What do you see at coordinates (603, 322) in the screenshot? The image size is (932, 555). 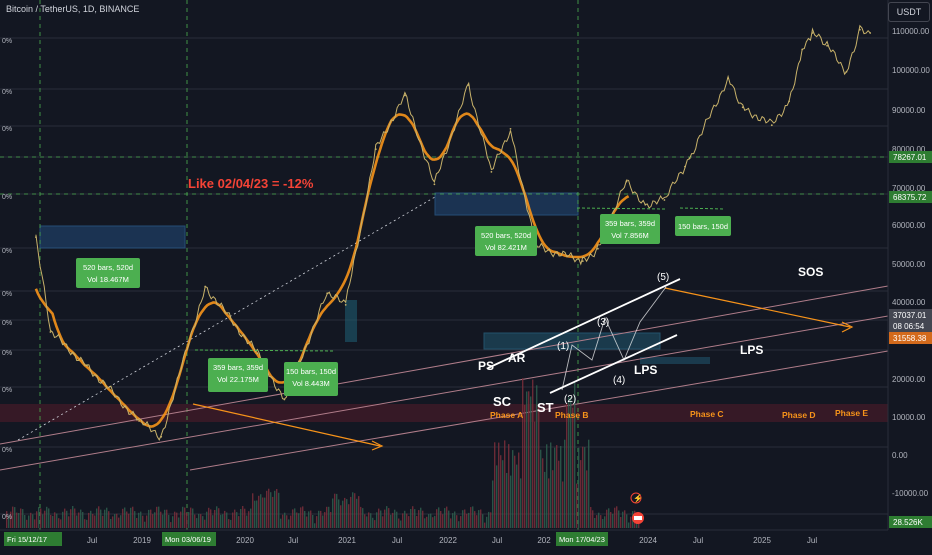 I see `wave-label: (3)` at bounding box center [603, 322].